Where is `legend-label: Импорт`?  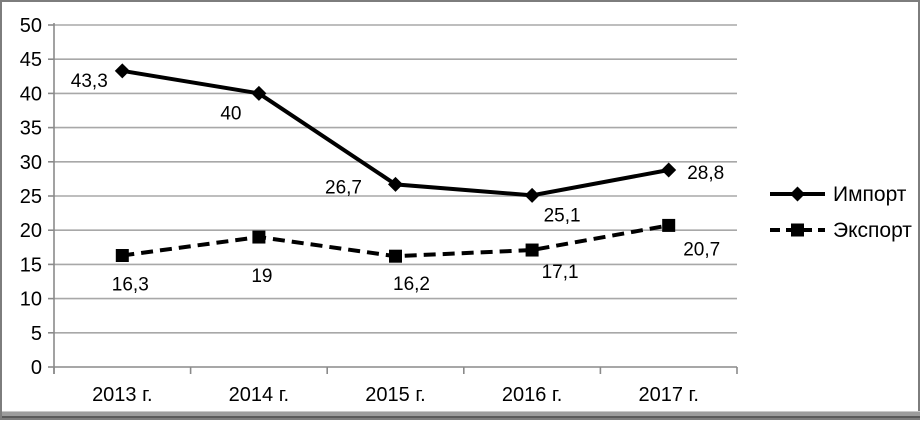 legend-label: Импорт is located at coordinates (870, 194).